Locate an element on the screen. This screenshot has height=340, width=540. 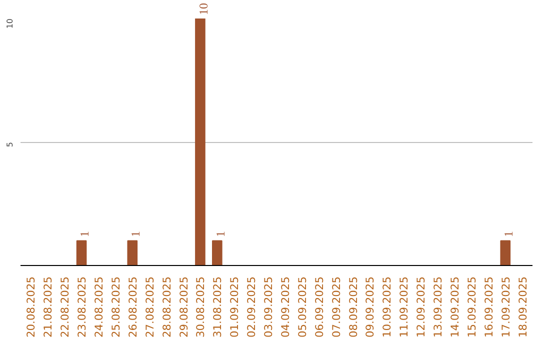
x-tick-label: 09.09.2025 is located at coordinates (370, 307).